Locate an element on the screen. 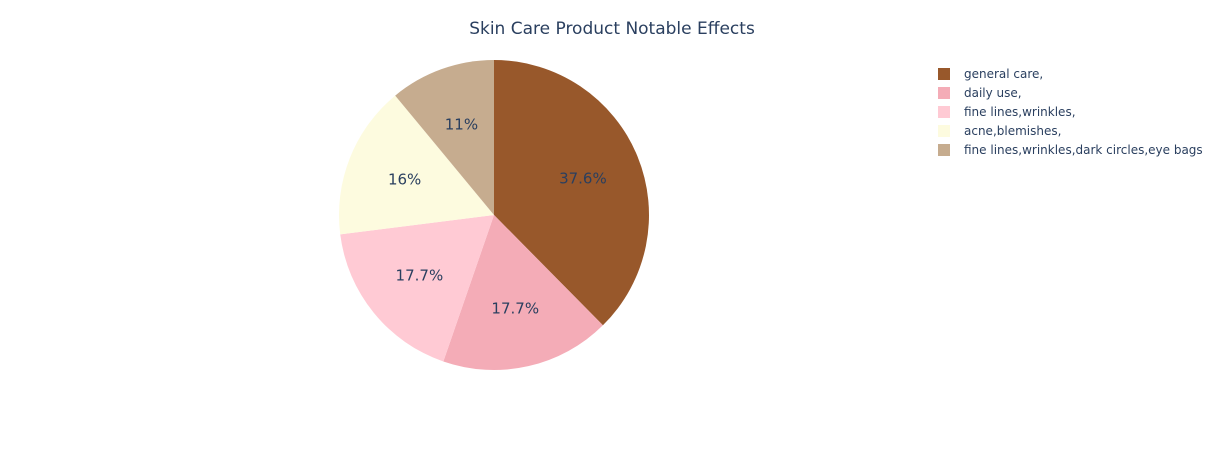 The height and width of the screenshot is (450, 1224). slice-percent-label-3: 16% is located at coordinates (404, 180).